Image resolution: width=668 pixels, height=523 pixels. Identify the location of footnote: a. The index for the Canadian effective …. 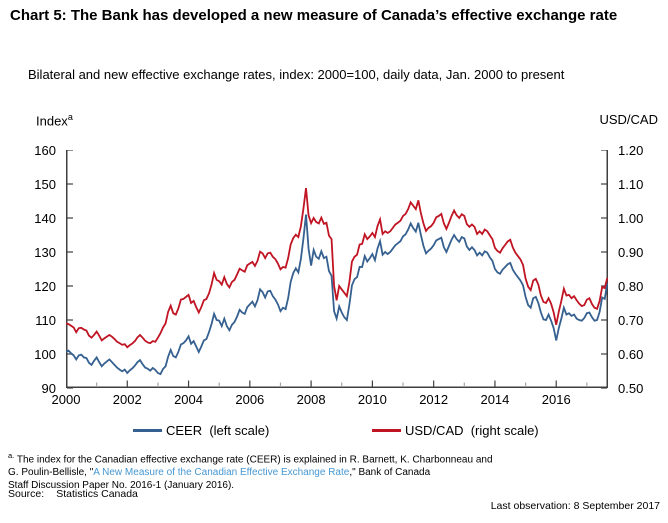
(288, 470).